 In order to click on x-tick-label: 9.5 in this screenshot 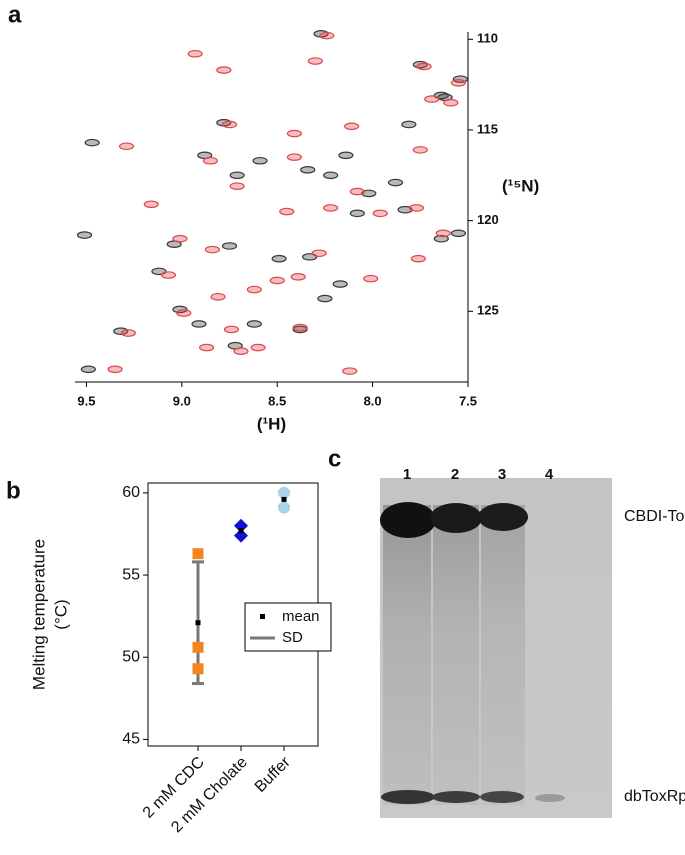, I will do `click(86, 400)`.